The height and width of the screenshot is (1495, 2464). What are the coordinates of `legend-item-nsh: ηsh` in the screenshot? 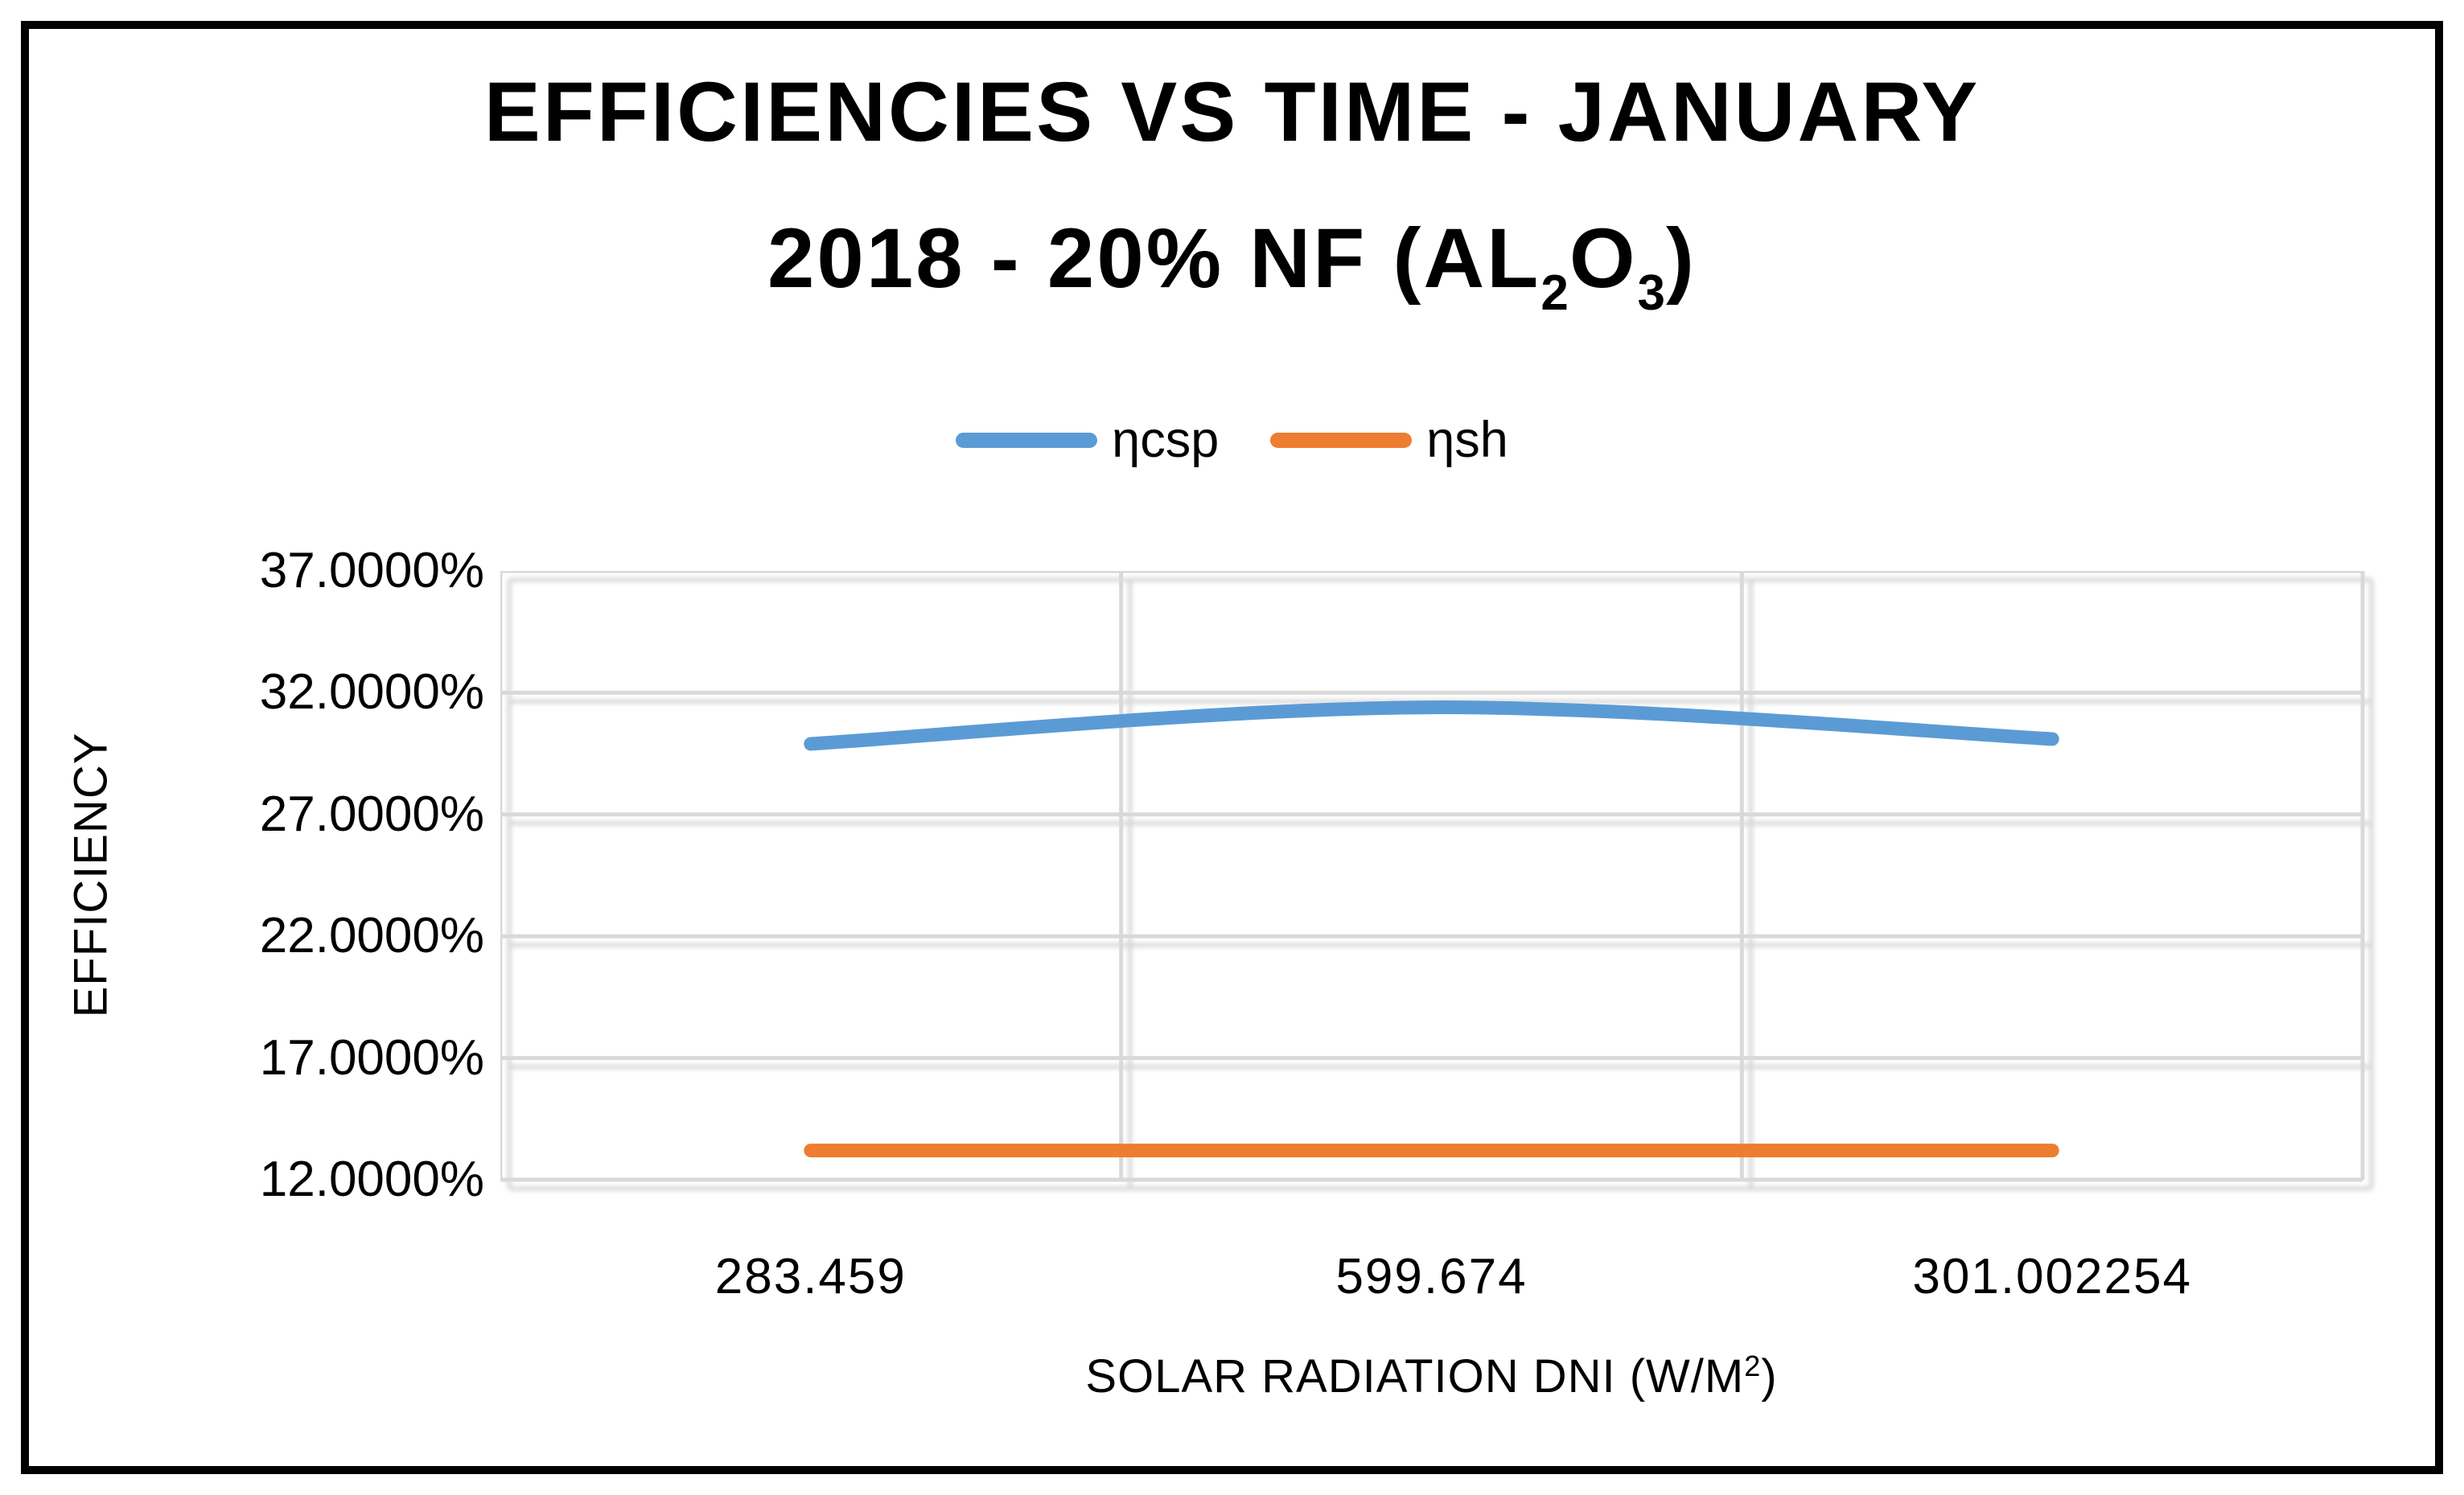 It's located at (1389, 440).